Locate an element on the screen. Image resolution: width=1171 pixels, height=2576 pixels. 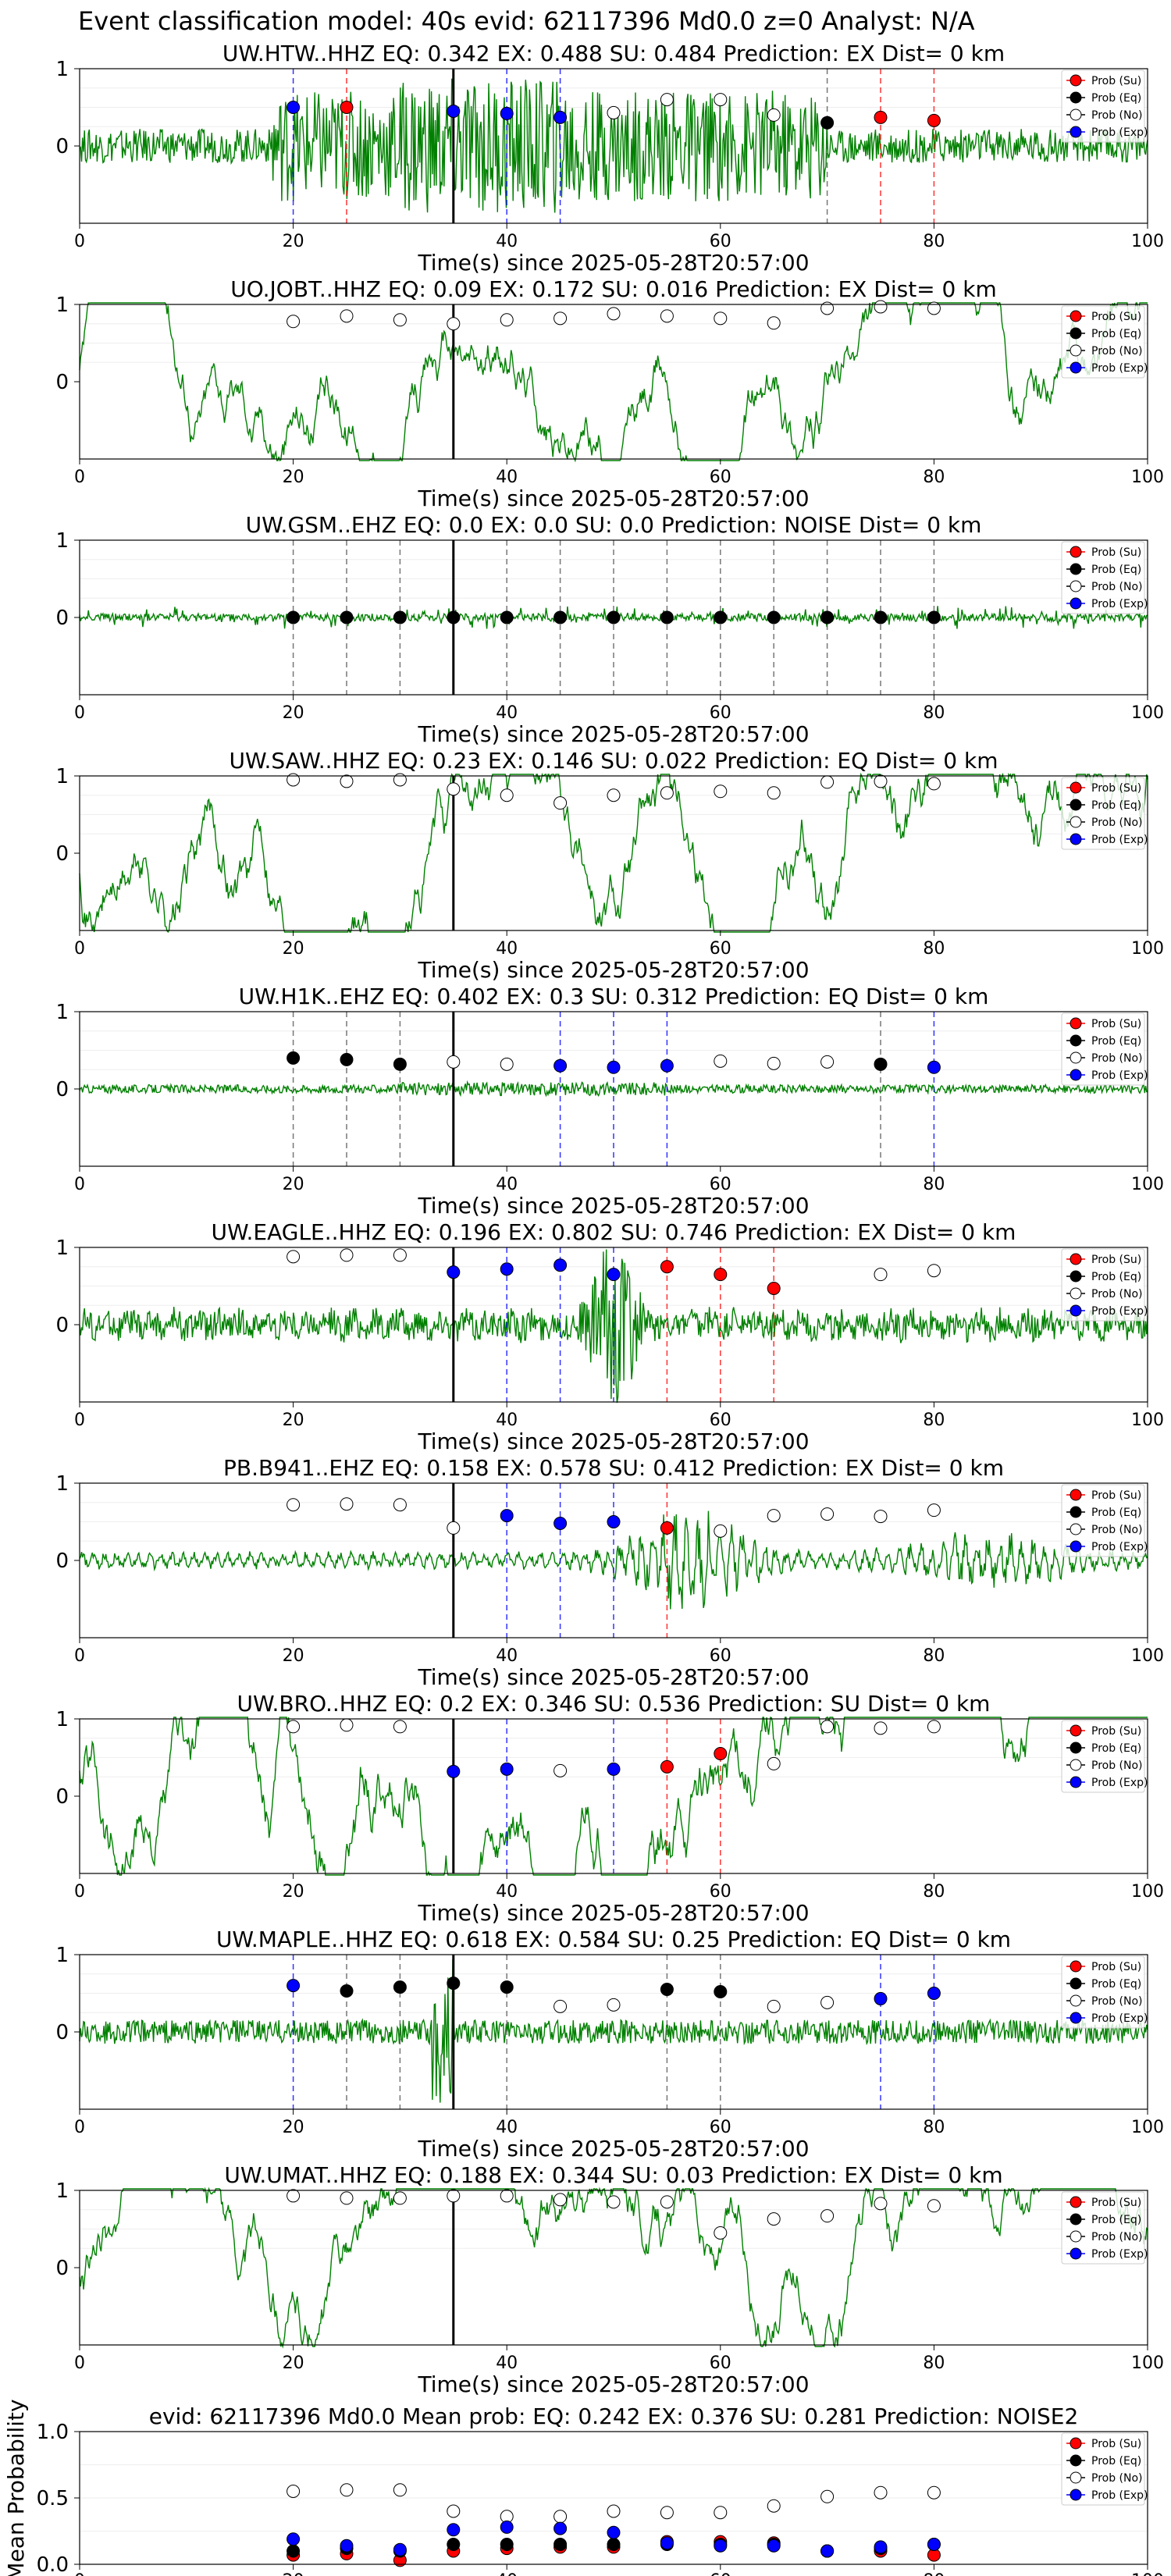
legend-box is located at coordinates (1103, 813).